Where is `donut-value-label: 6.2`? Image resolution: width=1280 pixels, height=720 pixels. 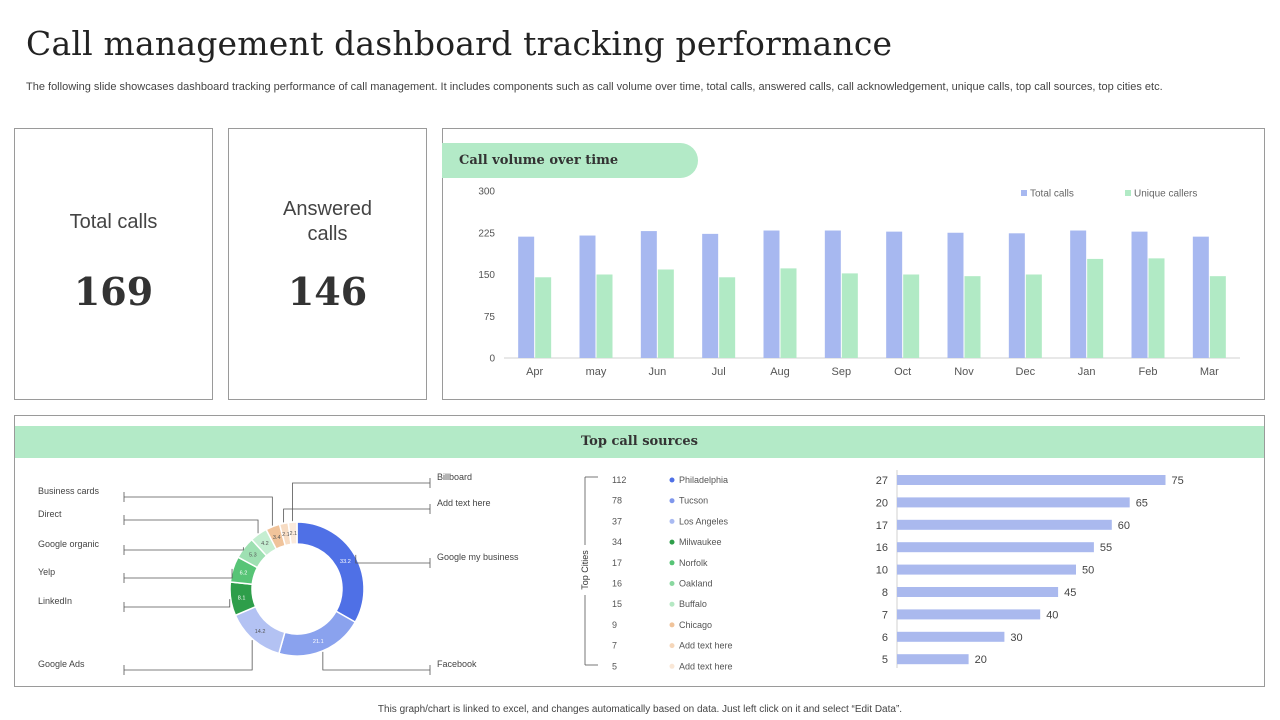 donut-value-label: 6.2 is located at coordinates (244, 573).